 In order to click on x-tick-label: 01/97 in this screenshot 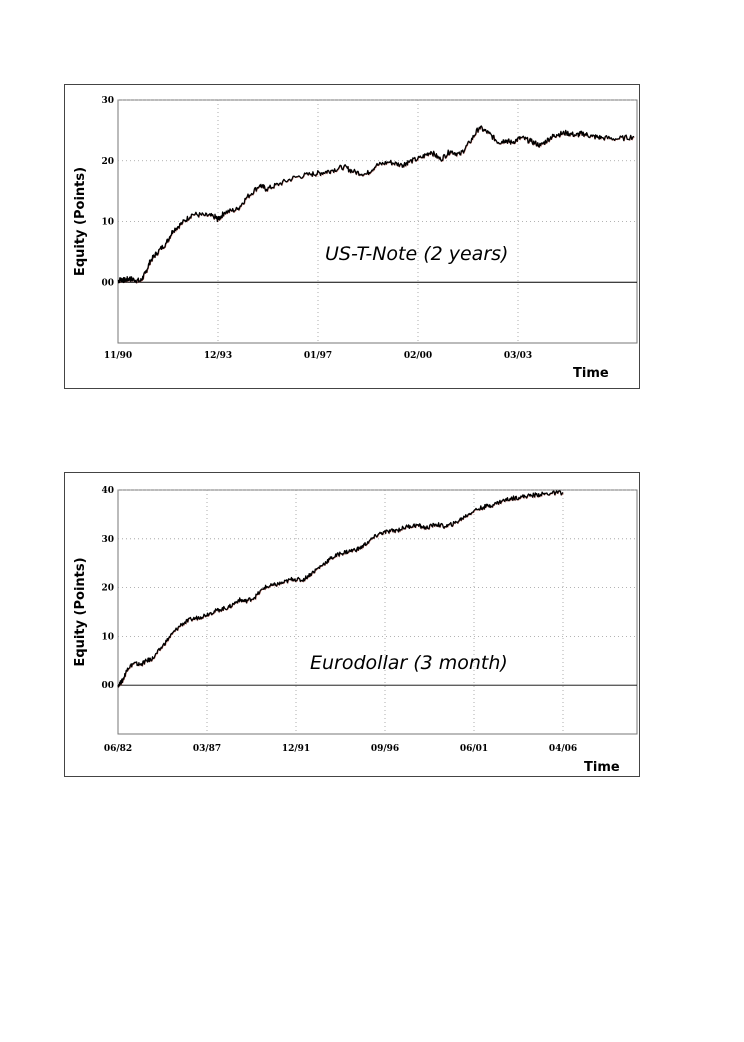, I will do `click(318, 356)`.